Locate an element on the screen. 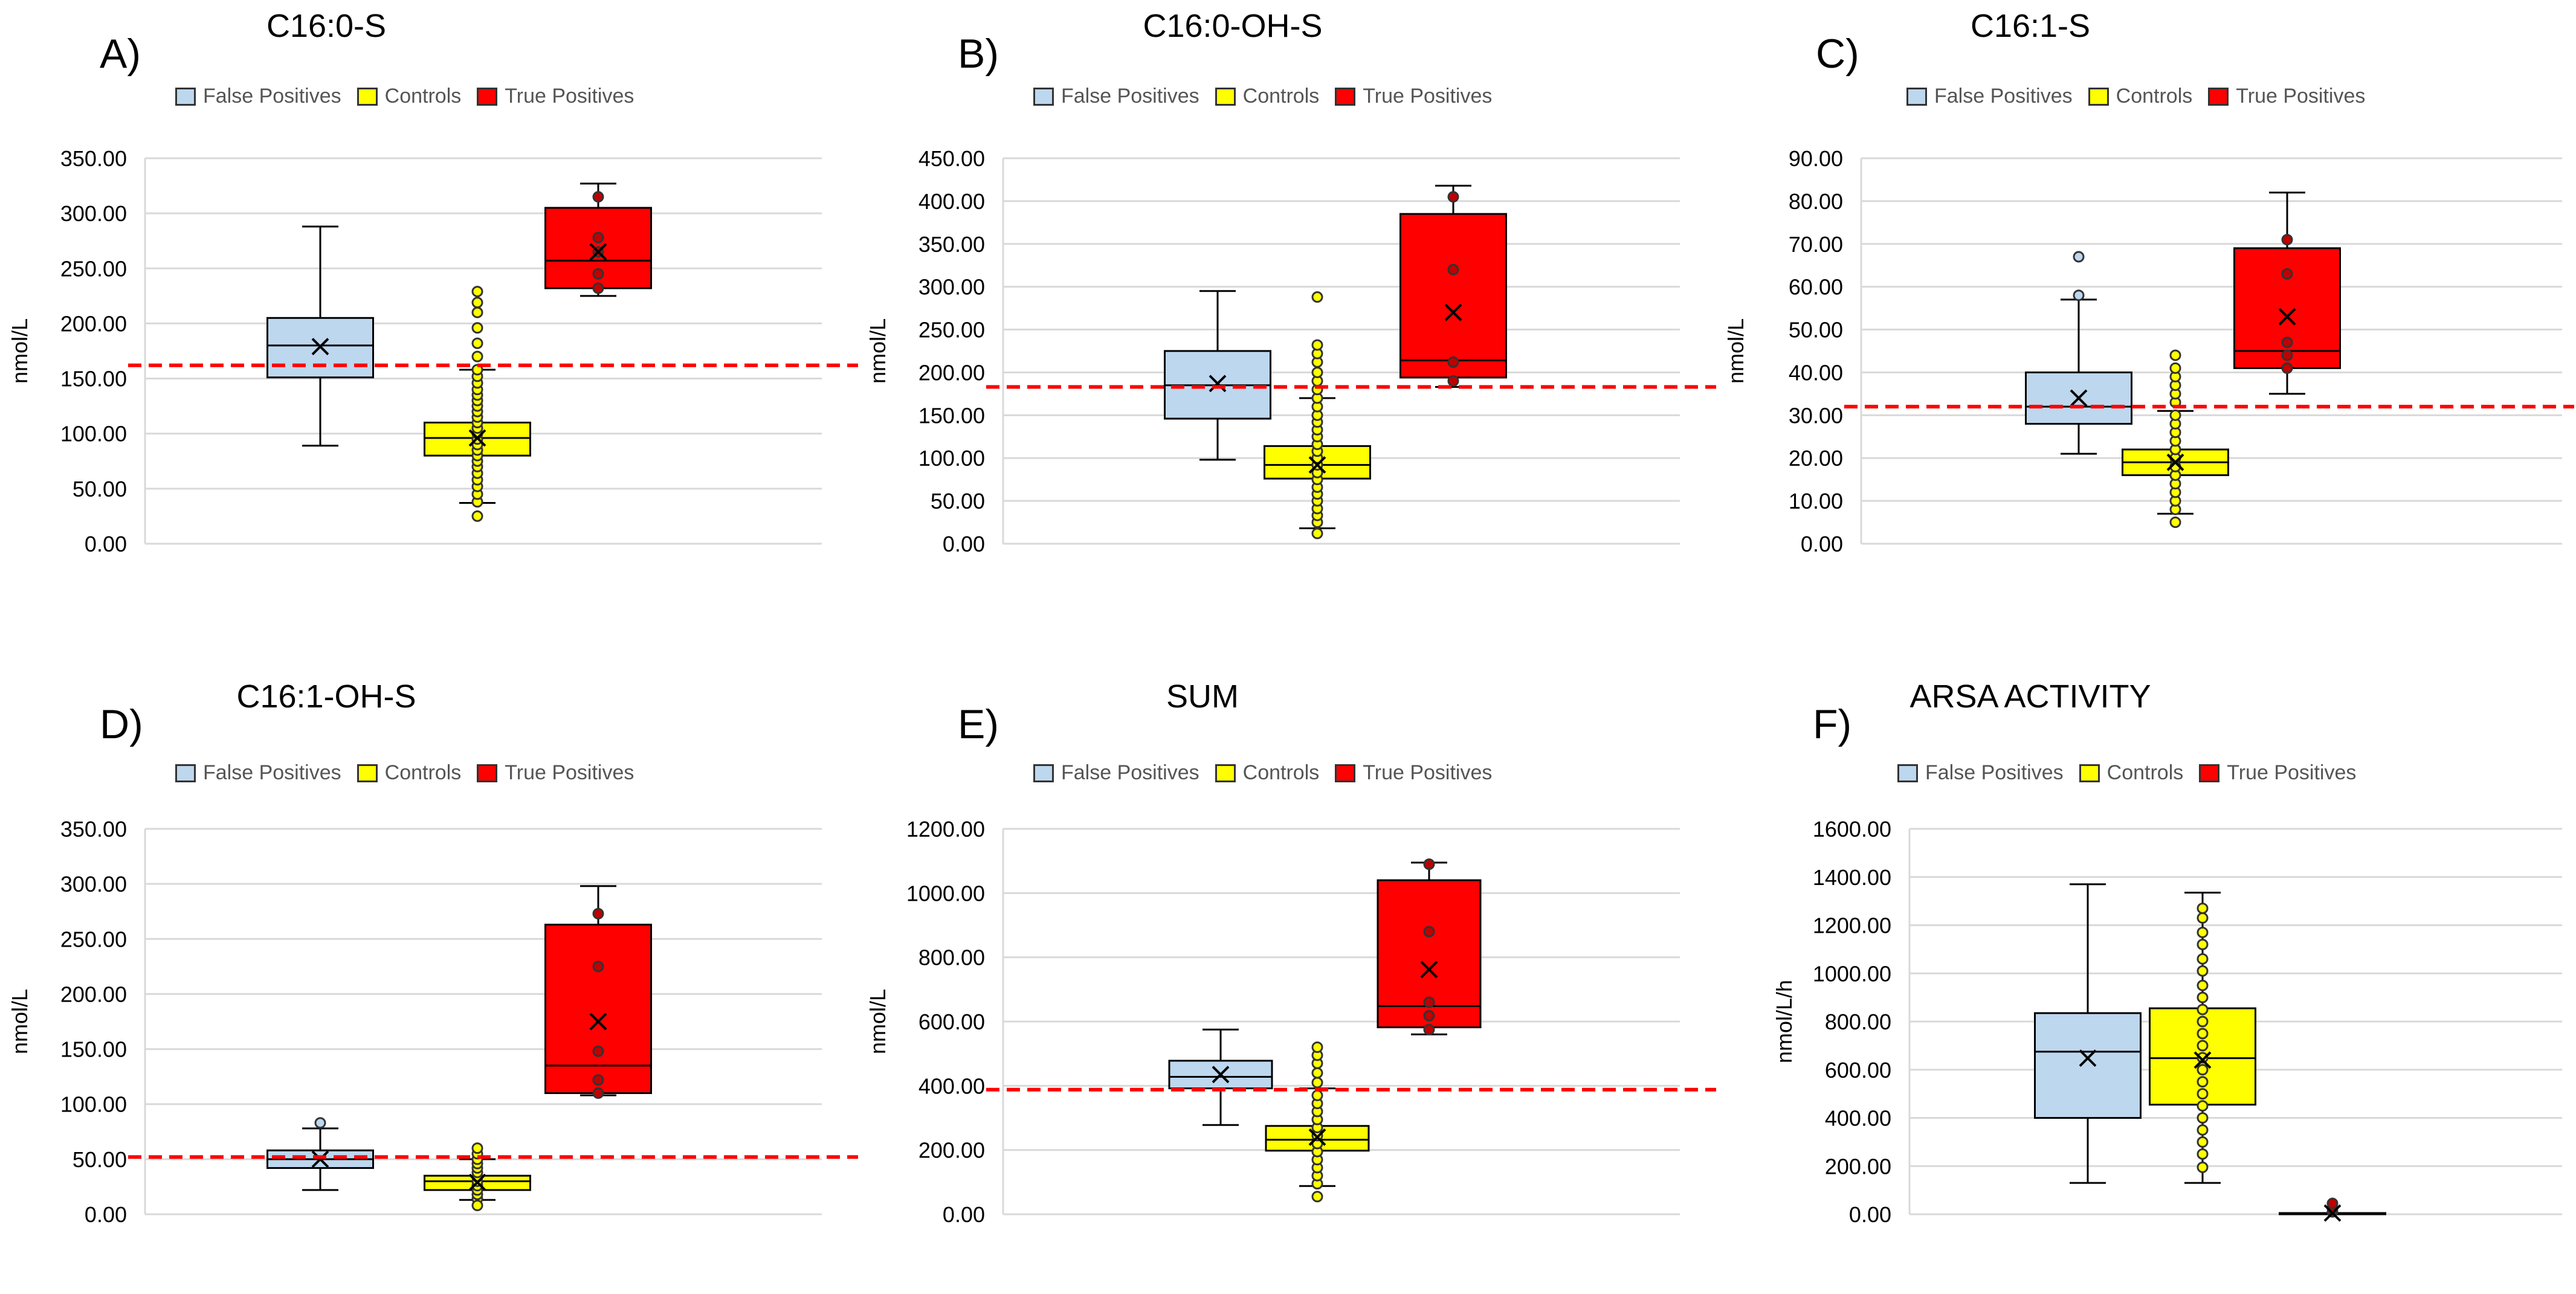 The width and height of the screenshot is (2576, 1294). legend-label: False Positives is located at coordinates (1130, 772).